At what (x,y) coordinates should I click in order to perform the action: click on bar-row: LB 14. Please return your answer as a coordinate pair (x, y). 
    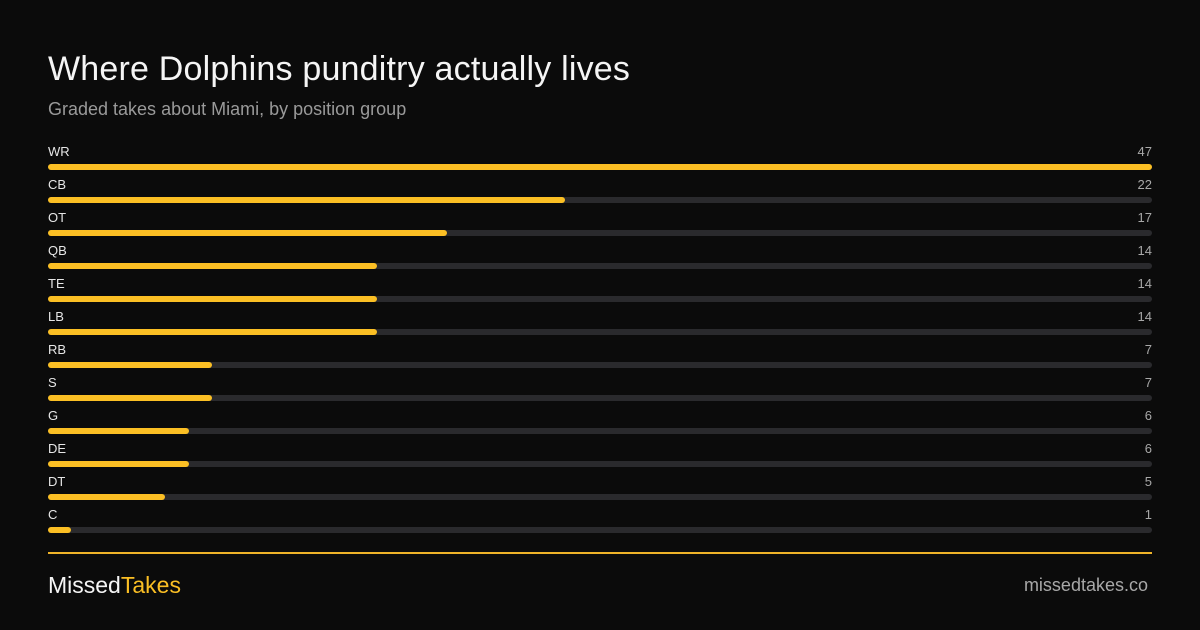
    Looking at the image, I should click on (600, 325).